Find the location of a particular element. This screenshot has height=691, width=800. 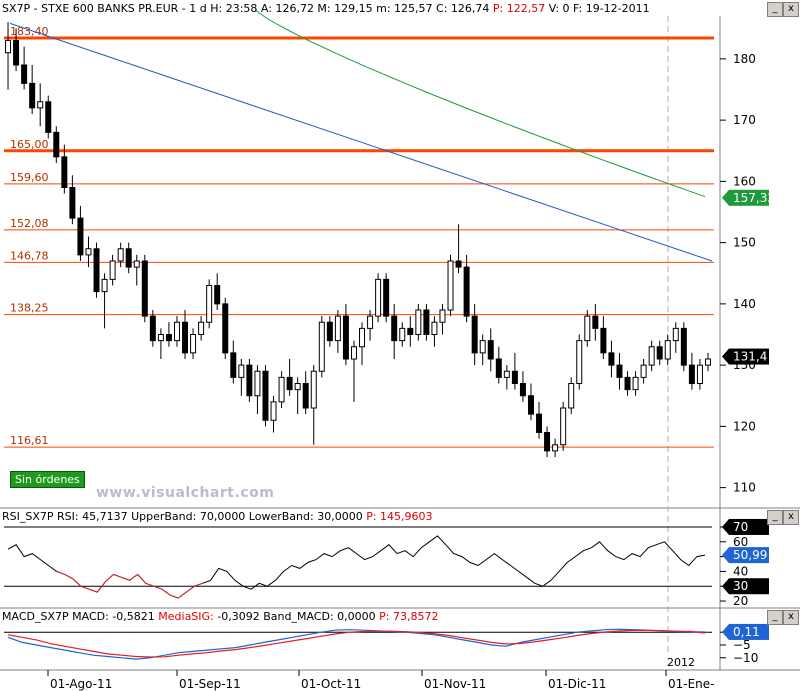

macd-price-tag is located at coordinates (749, 631).